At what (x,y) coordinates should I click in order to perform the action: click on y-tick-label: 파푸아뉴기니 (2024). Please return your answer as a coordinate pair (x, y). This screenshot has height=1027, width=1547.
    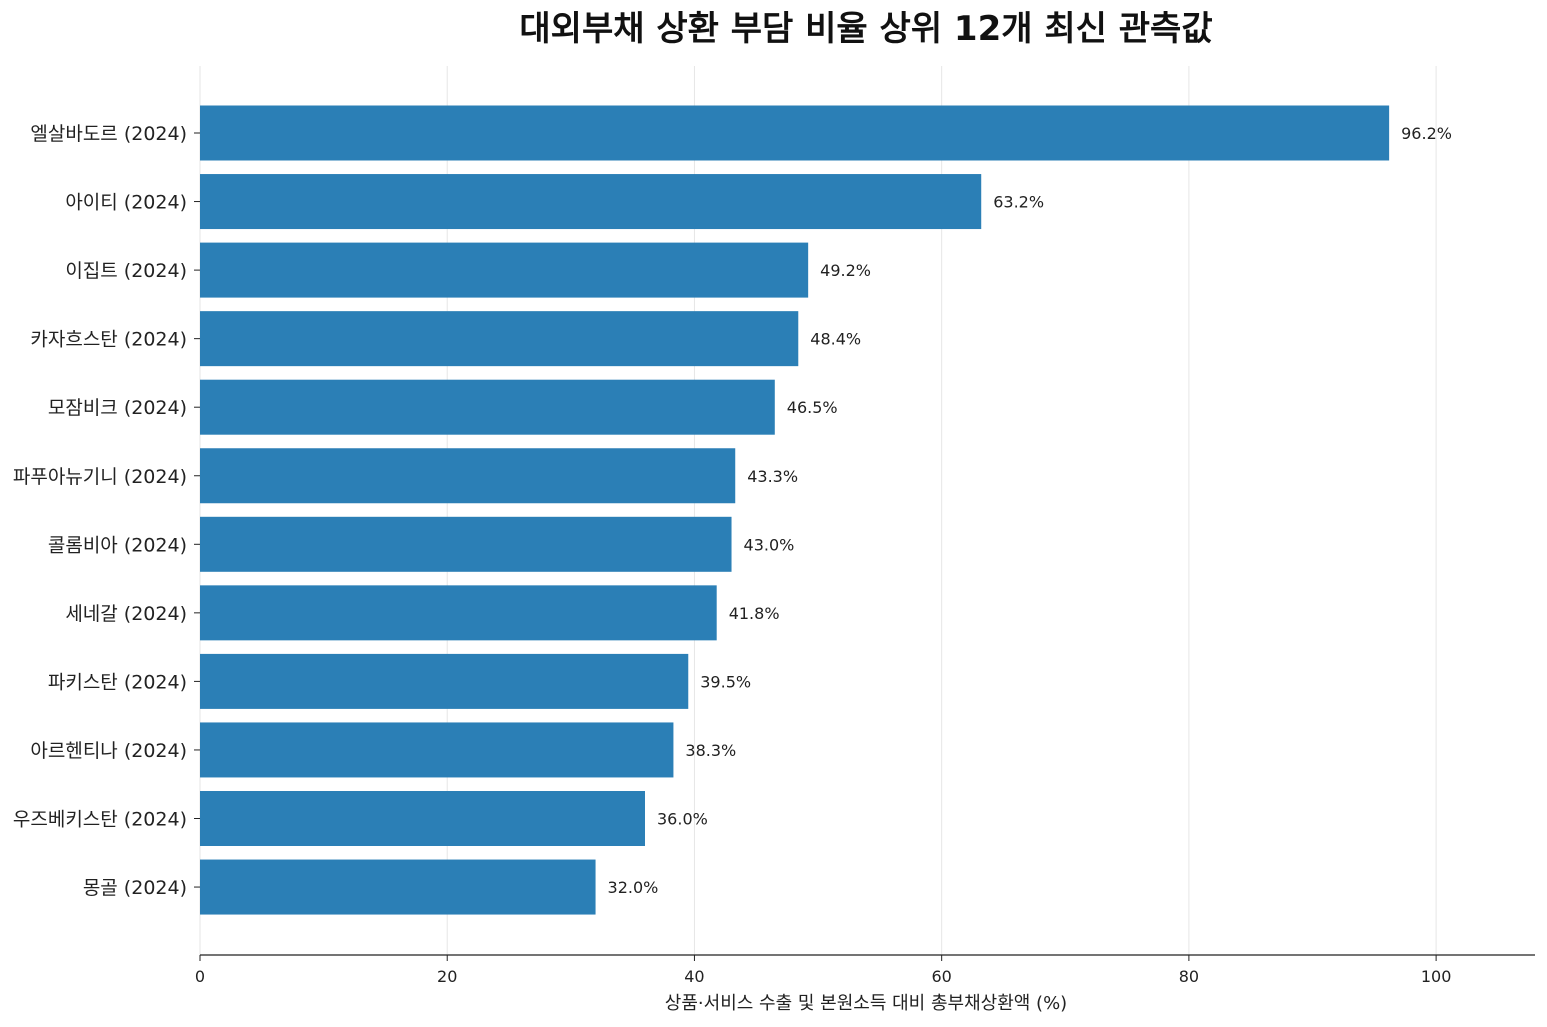
    Looking at the image, I should click on (100, 477).